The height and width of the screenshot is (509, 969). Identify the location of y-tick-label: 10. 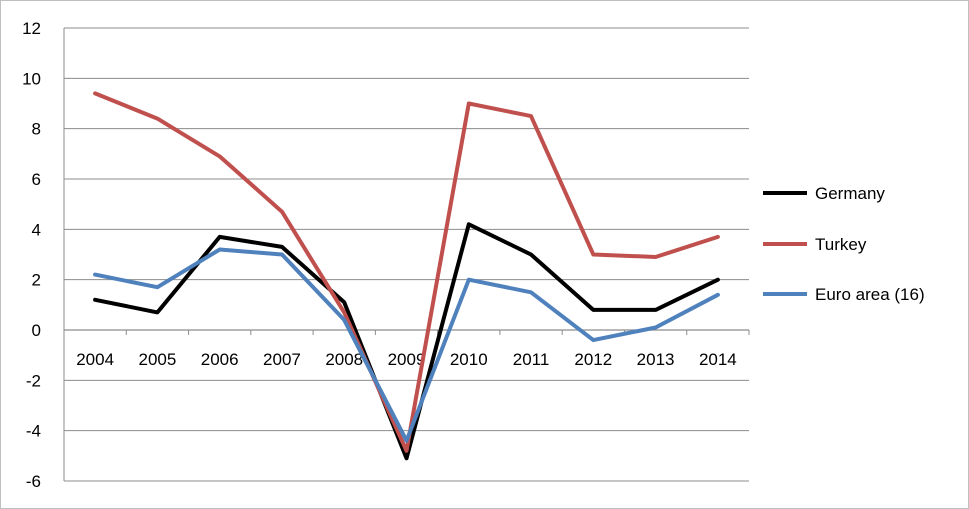
(31, 78).